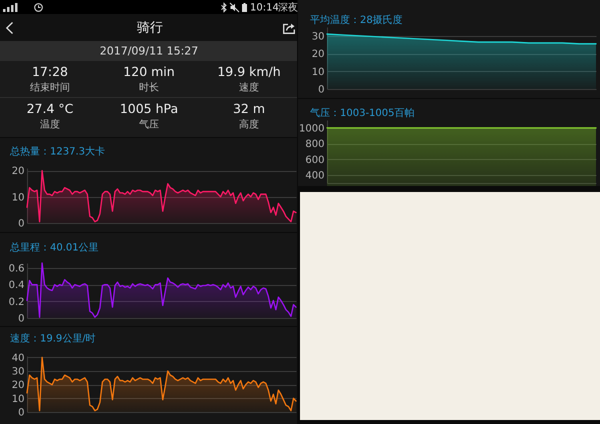 The image size is (600, 424). Describe the element at coordinates (314, 144) in the screenshot. I see `y-tick-label: 800` at that location.